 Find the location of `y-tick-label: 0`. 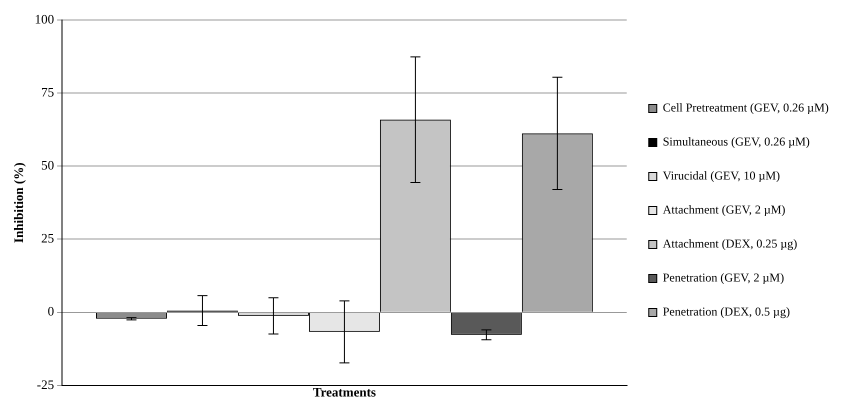

y-tick-label: 0 is located at coordinates (51, 311).